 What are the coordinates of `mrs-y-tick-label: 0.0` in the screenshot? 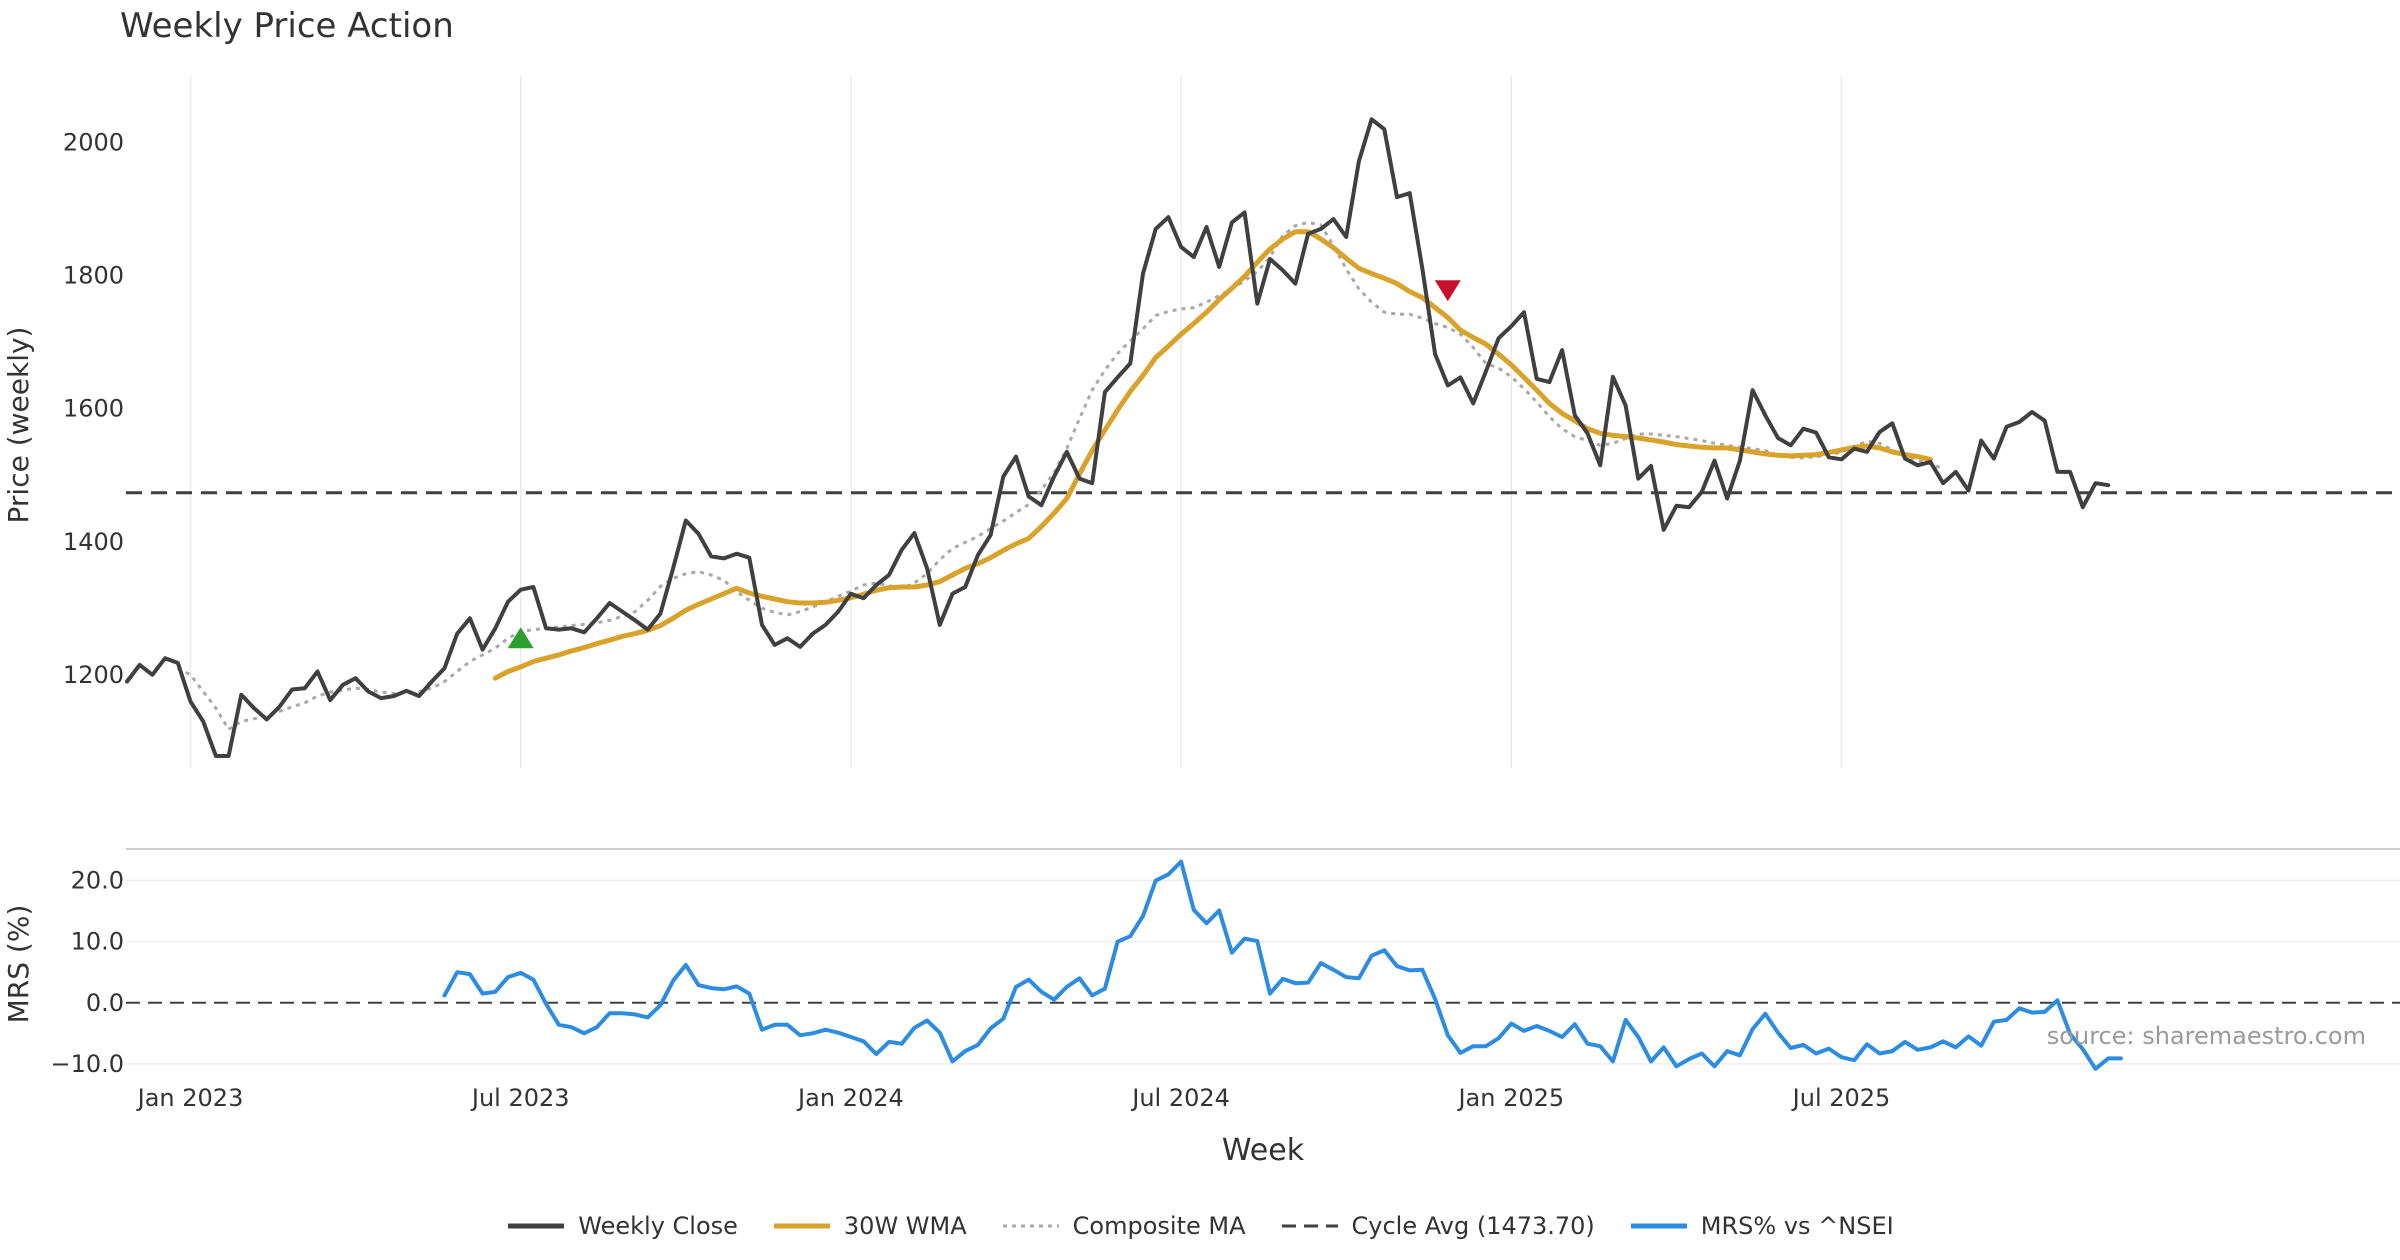 It's located at (105, 1003).